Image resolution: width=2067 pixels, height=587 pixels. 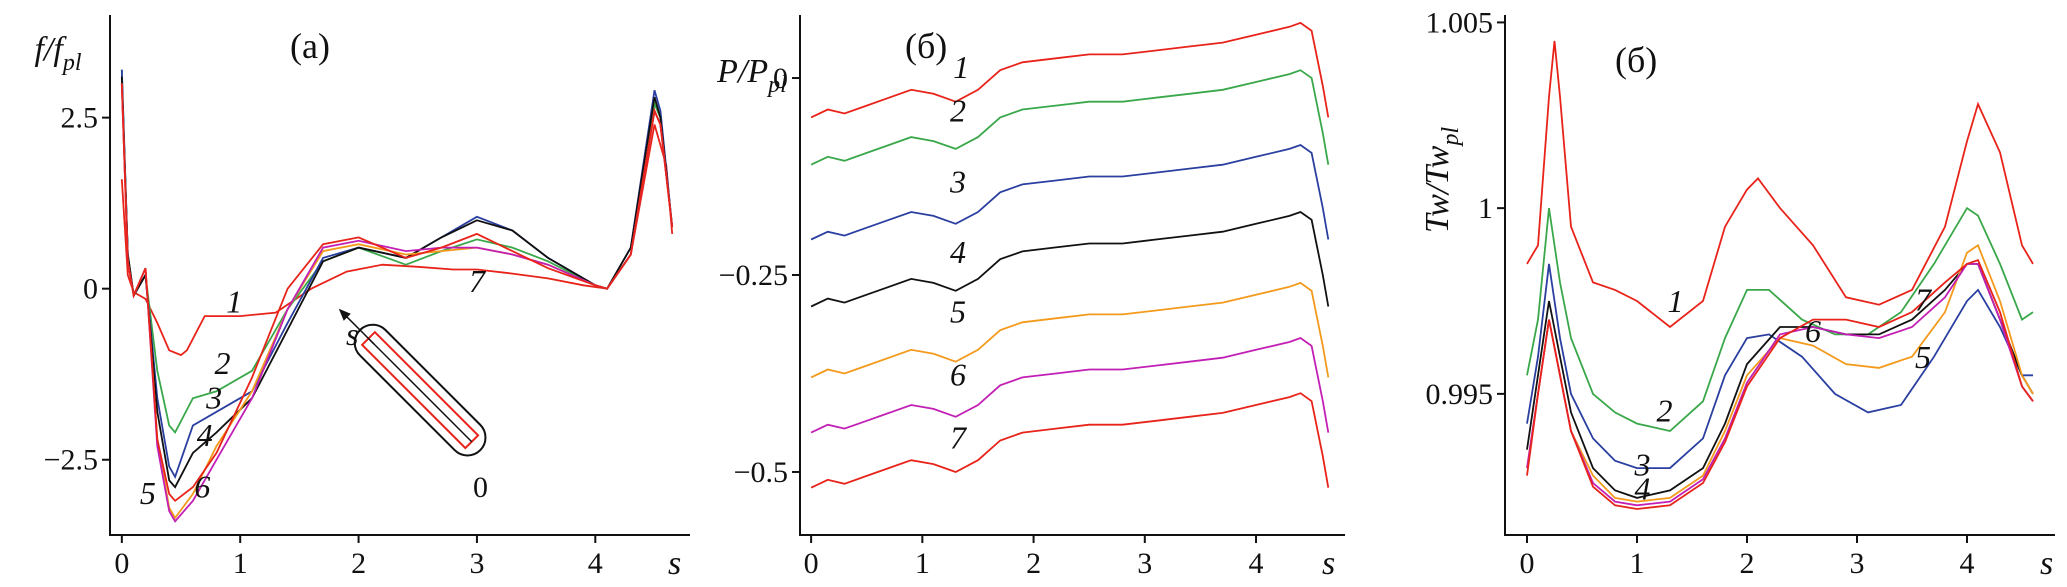 What do you see at coordinates (1460, 394) in the screenshot?
I see `y-tick-label: 0.995` at bounding box center [1460, 394].